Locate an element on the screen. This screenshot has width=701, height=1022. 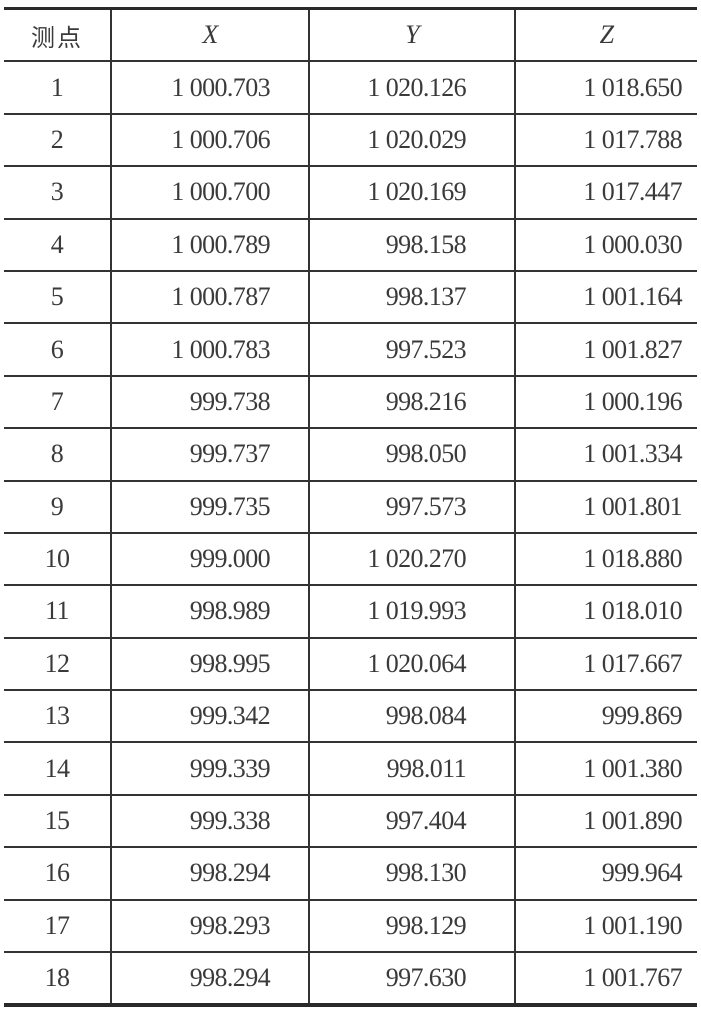
cell-x: 998.989 is located at coordinates (210, 611).